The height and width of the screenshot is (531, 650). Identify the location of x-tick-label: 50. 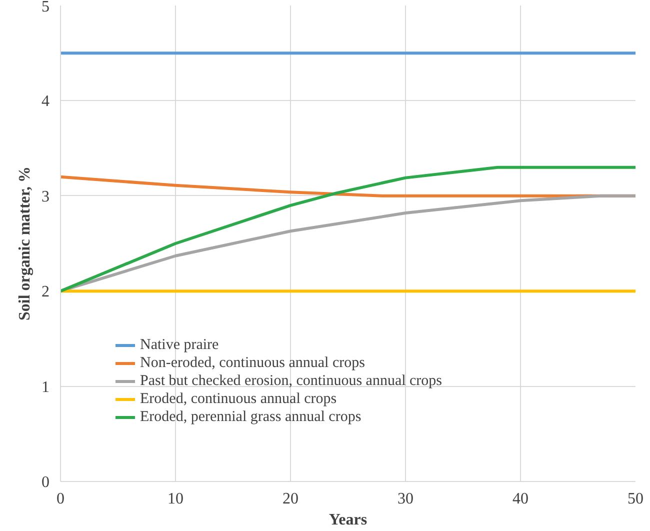
(636, 499).